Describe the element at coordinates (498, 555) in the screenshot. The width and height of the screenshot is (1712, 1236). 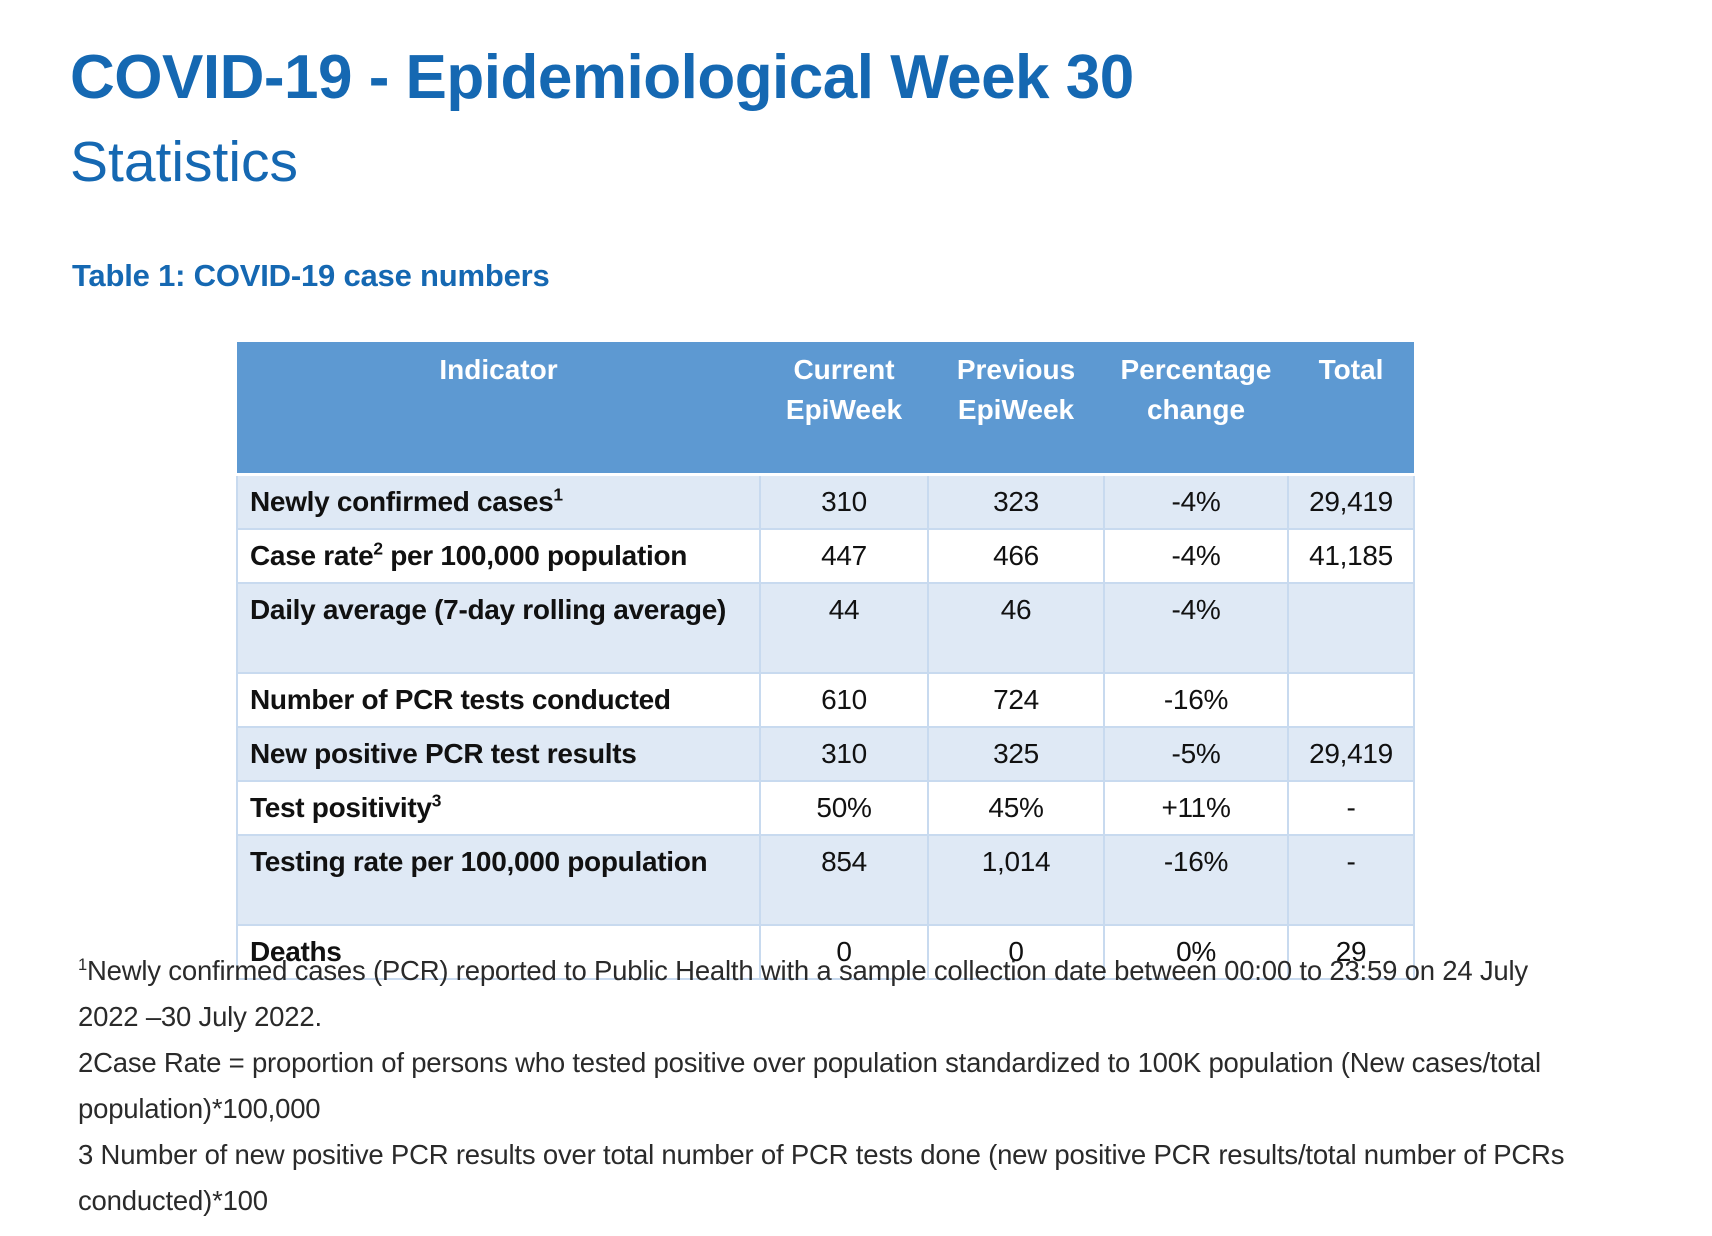
I see `indicator-cell: Case rate2 per 100,000 population` at that location.